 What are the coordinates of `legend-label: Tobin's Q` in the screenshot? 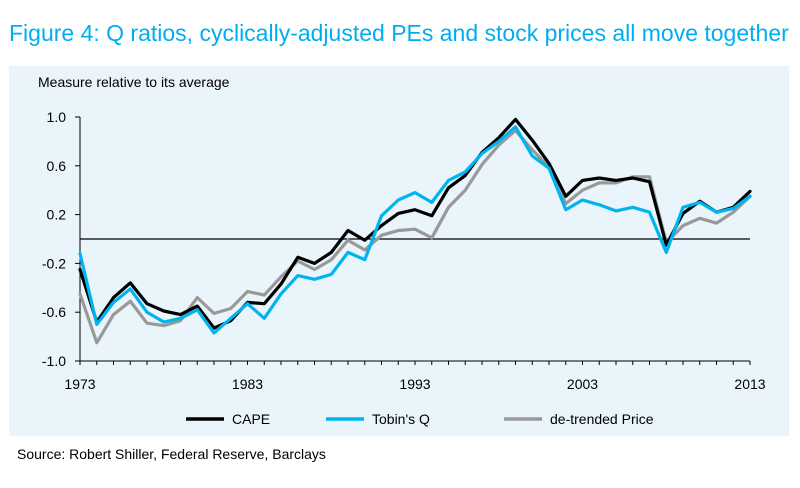 It's located at (401, 419).